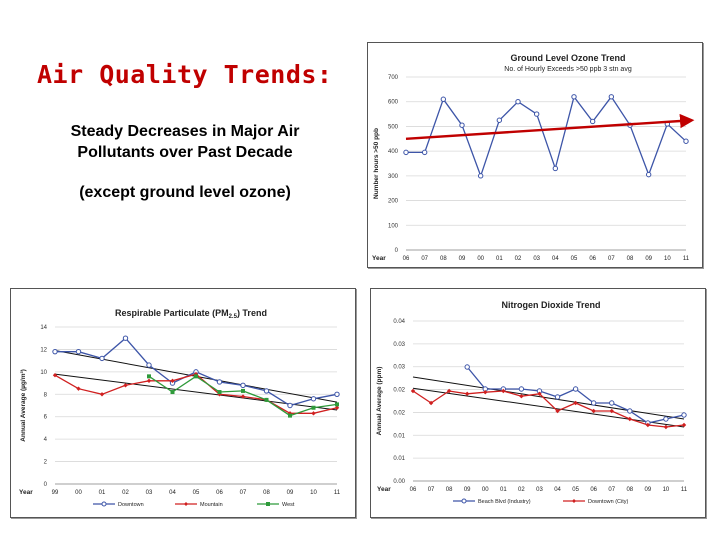  Describe the element at coordinates (46, 418) in the screenshot. I see `y-tick-label: 6` at that location.